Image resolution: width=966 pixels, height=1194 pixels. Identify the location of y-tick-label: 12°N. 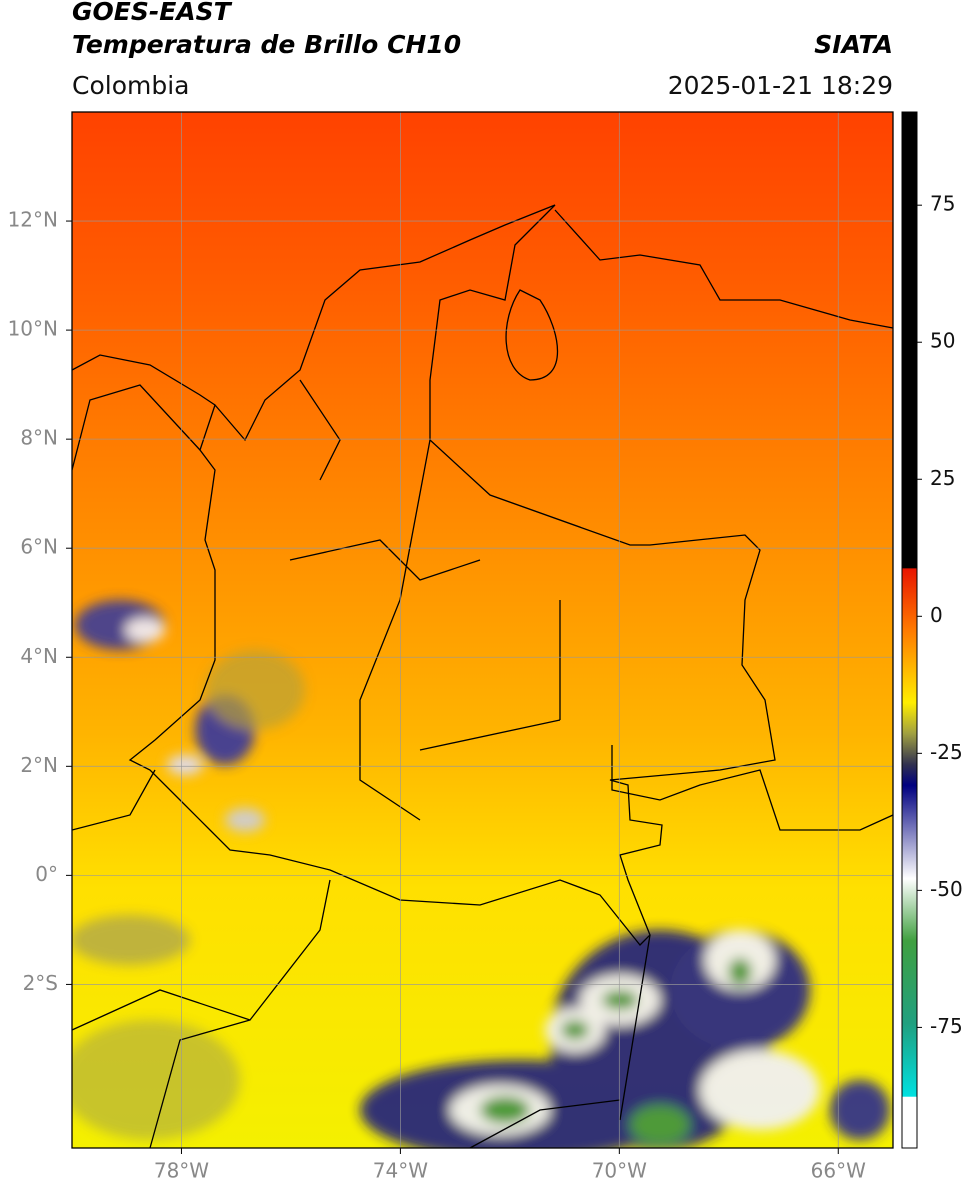
(33, 220).